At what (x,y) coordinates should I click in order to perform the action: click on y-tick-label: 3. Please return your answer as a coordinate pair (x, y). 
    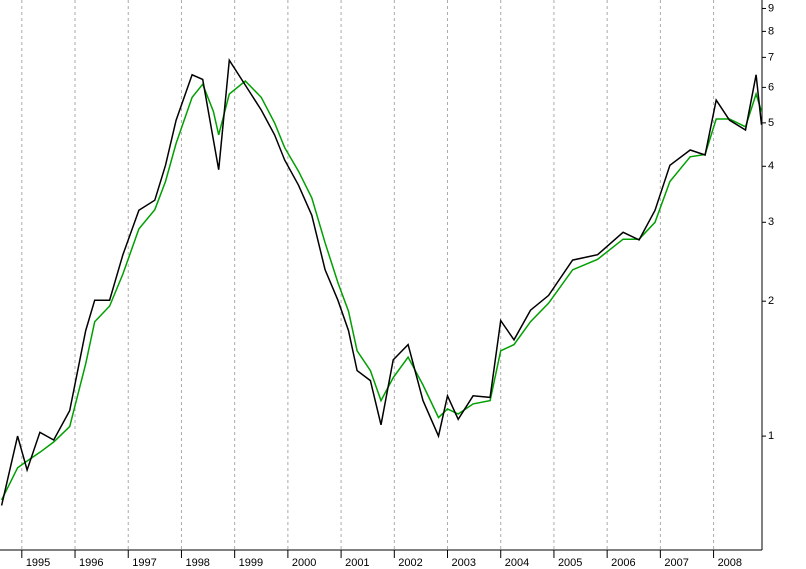
    Looking at the image, I should click on (771, 222).